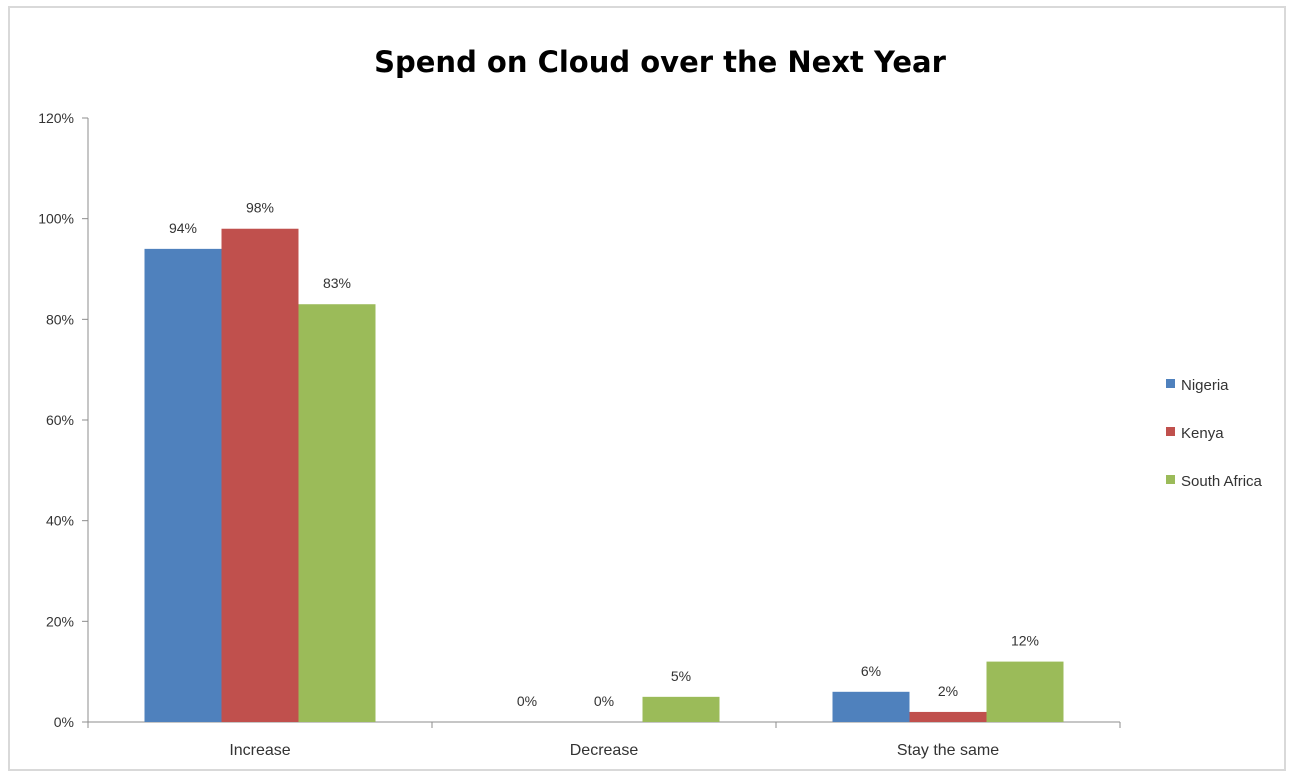  What do you see at coordinates (681, 676) in the screenshot?
I see `data-label: 5%` at bounding box center [681, 676].